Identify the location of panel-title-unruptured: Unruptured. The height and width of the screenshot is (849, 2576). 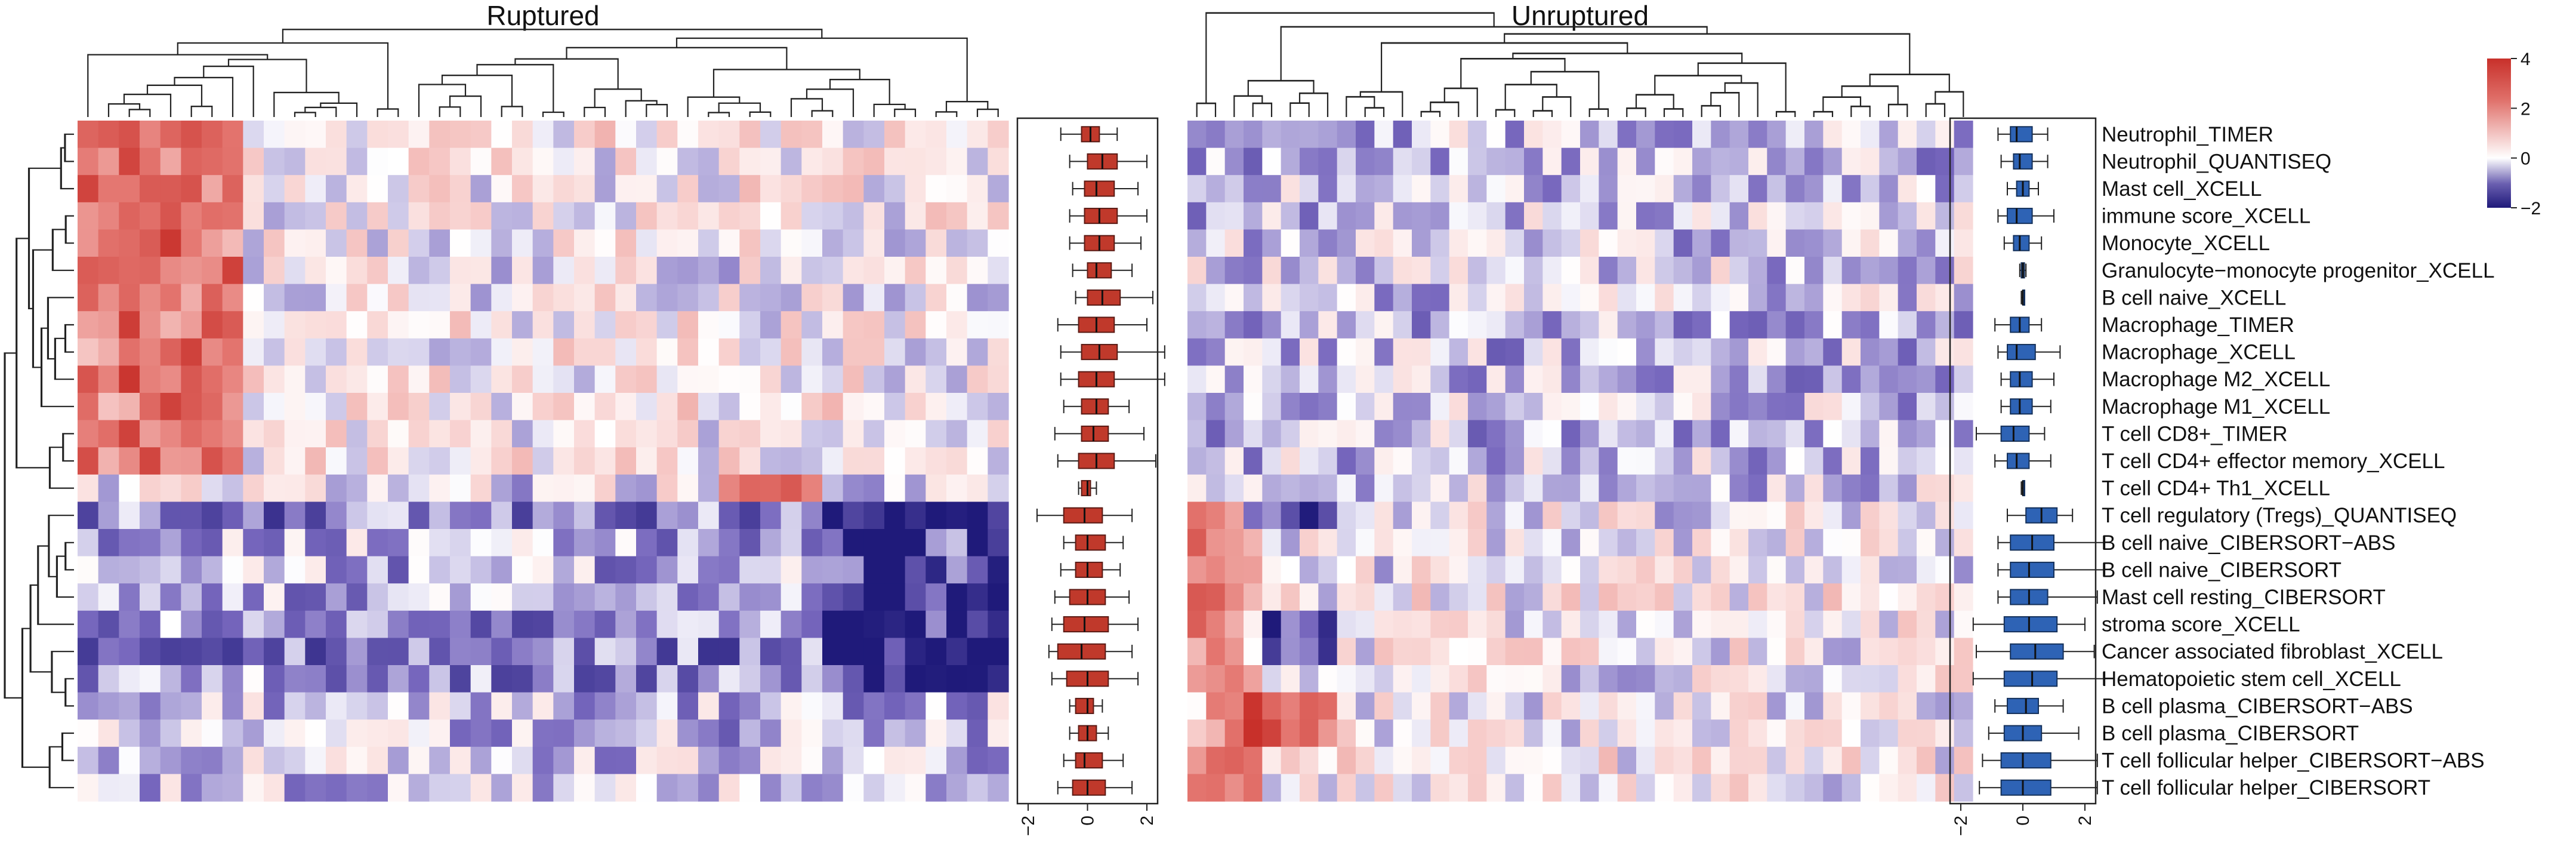
(1580, 15).